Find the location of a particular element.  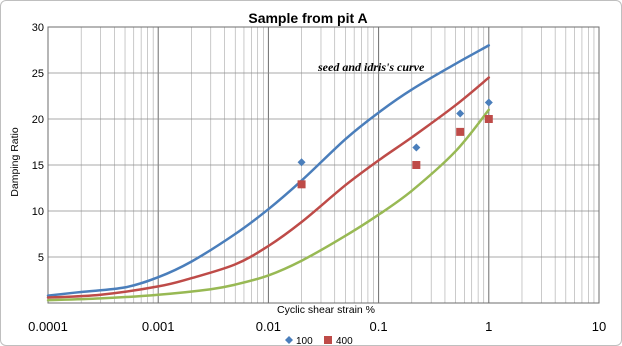

y-tick-label: 5 is located at coordinates (41, 258).